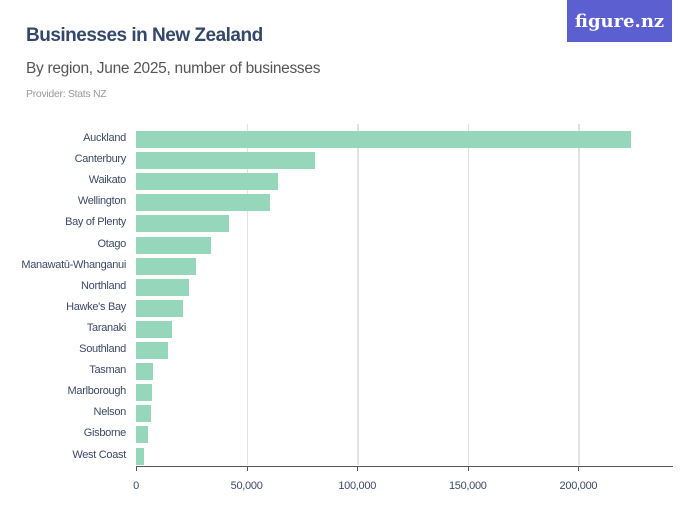 The image size is (700, 525). I want to click on category-label: Gisborne, so click(105, 433).